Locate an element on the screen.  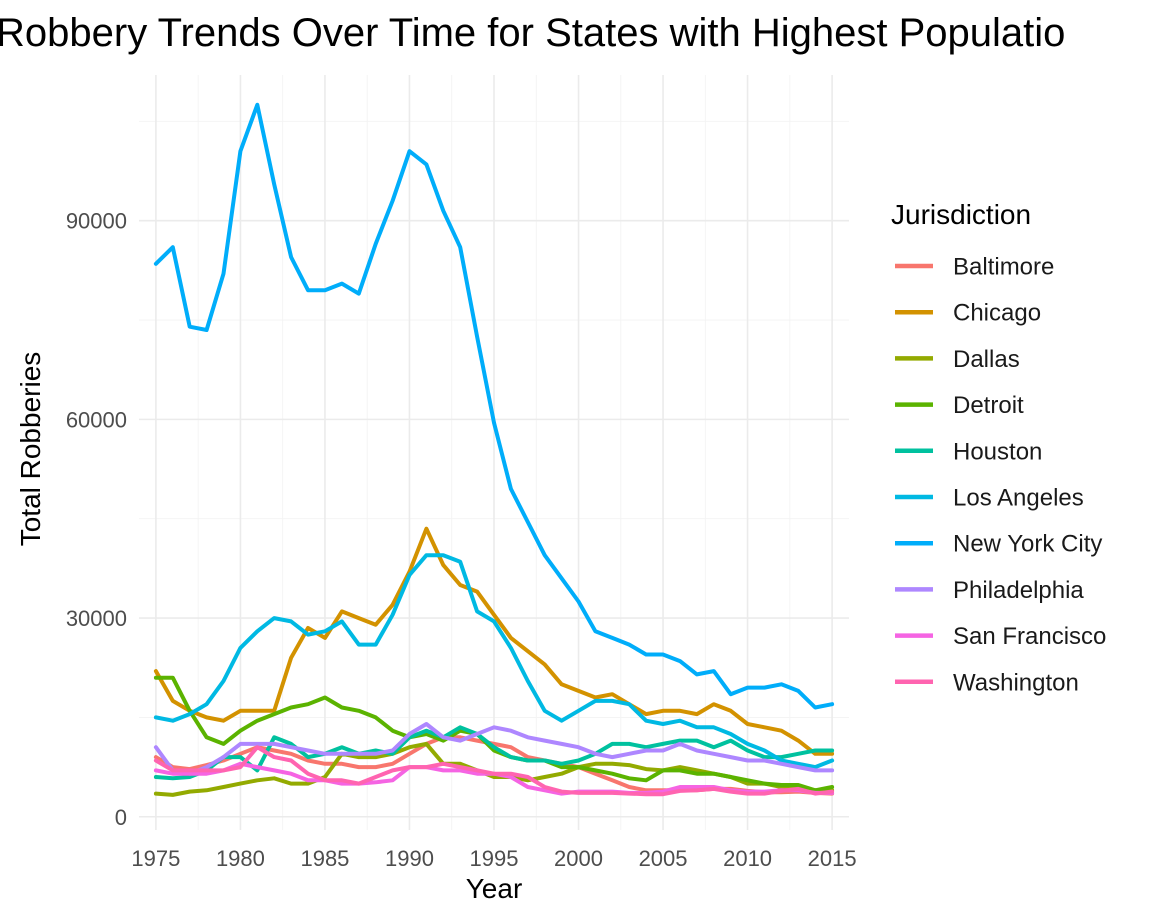
x-tick-label: 1990 is located at coordinates (409, 858).